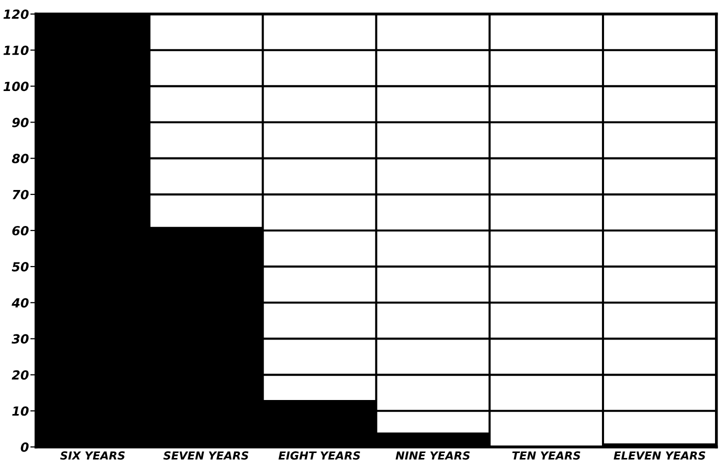 Image resolution: width=720 pixels, height=468 pixels. What do you see at coordinates (433, 455) in the screenshot?
I see `x-tick-label: NINE YEARS` at bounding box center [433, 455].